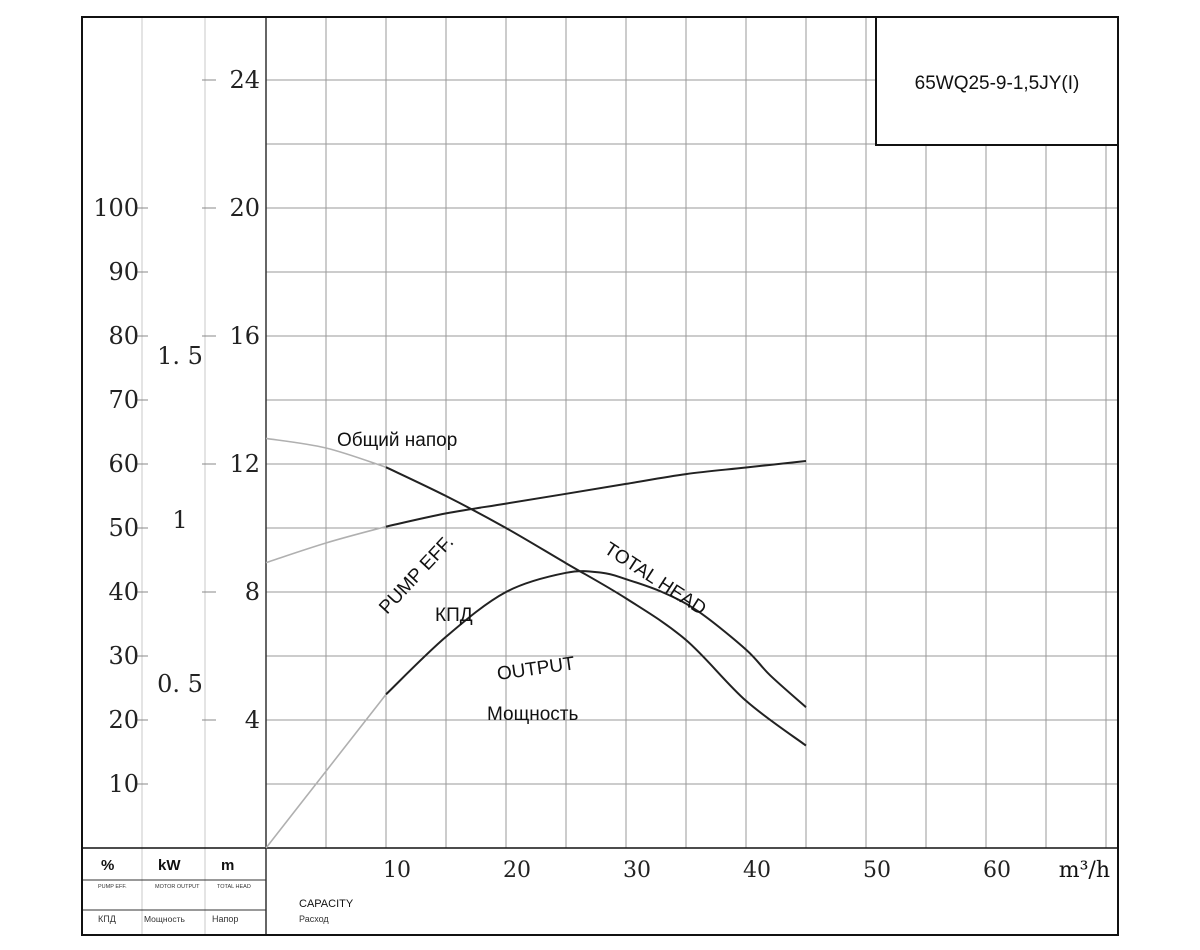  I want to click on x-tick-label: 60, so click(997, 870).